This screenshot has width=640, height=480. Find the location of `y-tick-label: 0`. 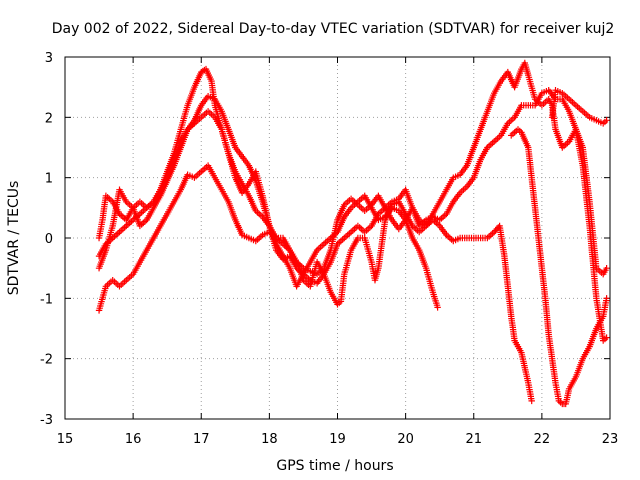

y-tick-label: 0 is located at coordinates (49, 239).